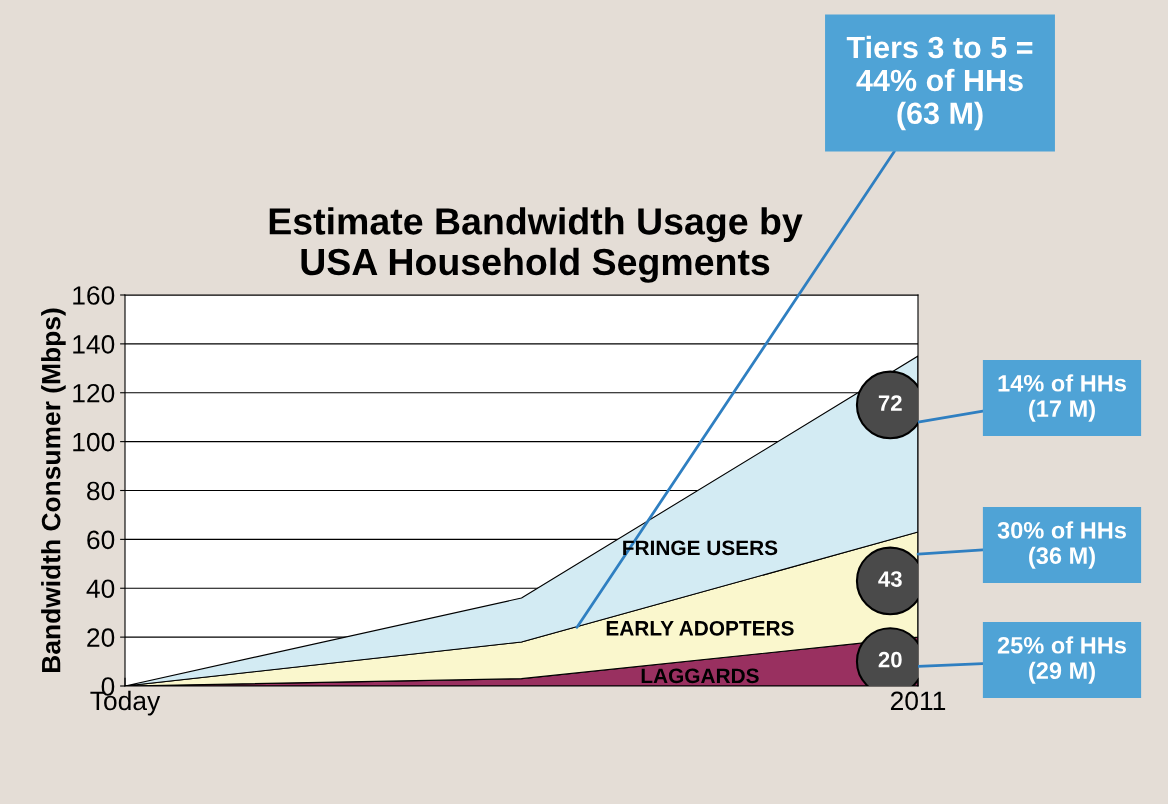 The height and width of the screenshot is (804, 1168). What do you see at coordinates (890, 579) in the screenshot?
I see `data-label: 43` at bounding box center [890, 579].